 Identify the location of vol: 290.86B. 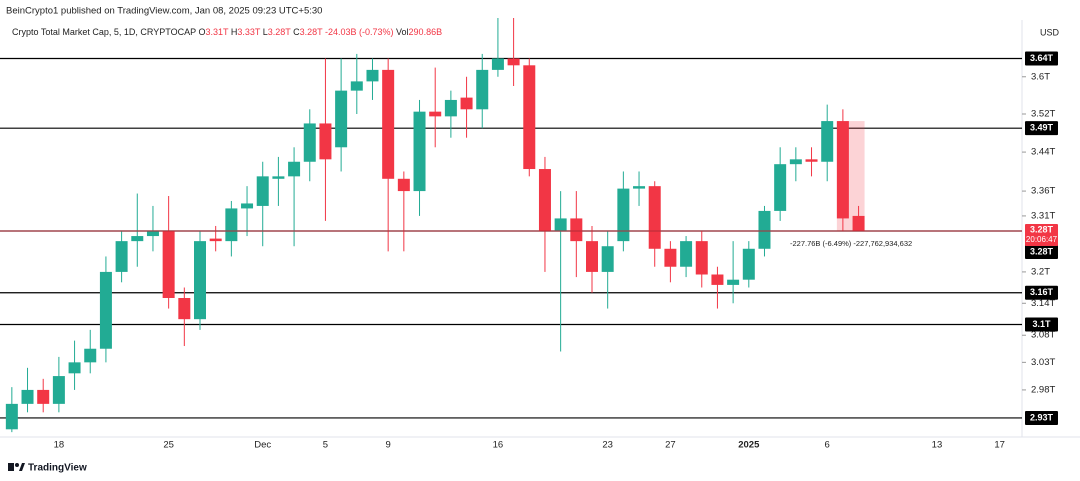
(426, 32).